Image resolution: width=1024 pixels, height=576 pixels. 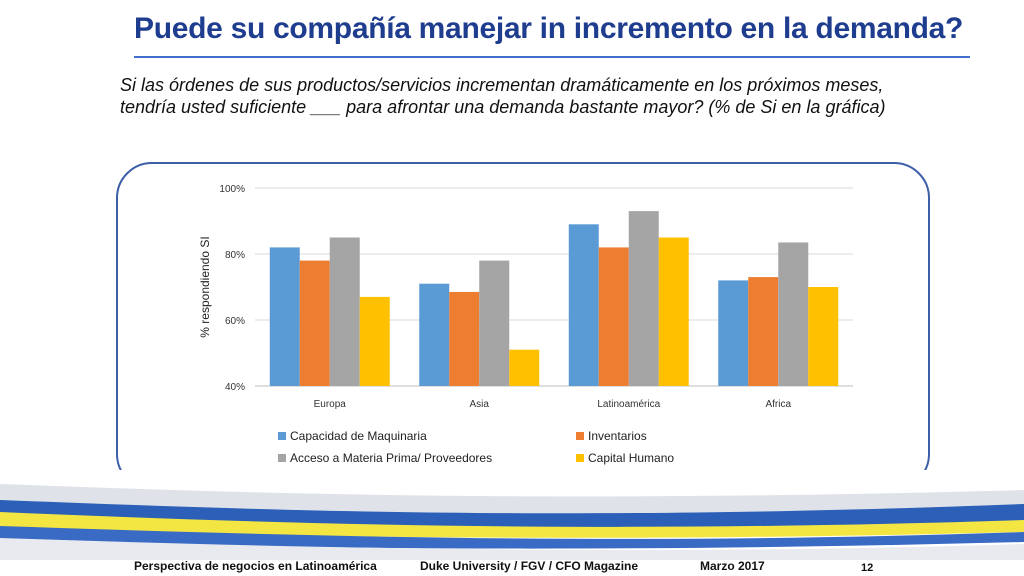 I want to click on category-label: Europa, so click(x=330, y=404).